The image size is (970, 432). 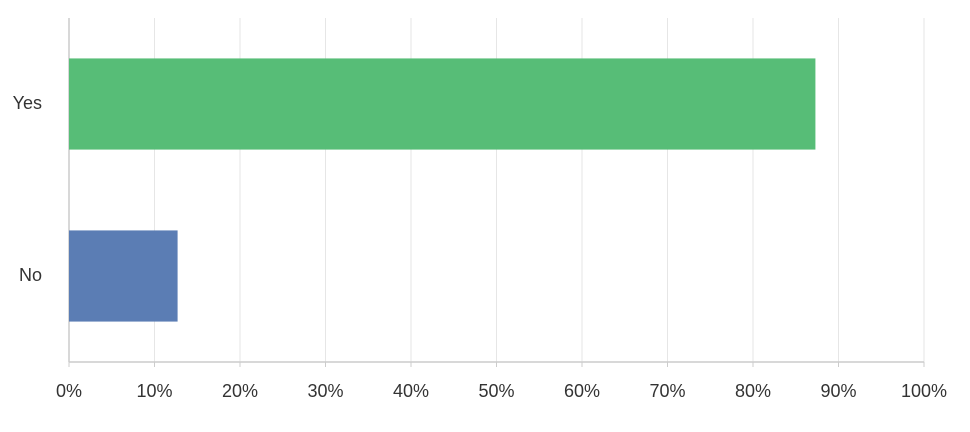 I want to click on x-tick-label: 50%, so click(x=496, y=391).